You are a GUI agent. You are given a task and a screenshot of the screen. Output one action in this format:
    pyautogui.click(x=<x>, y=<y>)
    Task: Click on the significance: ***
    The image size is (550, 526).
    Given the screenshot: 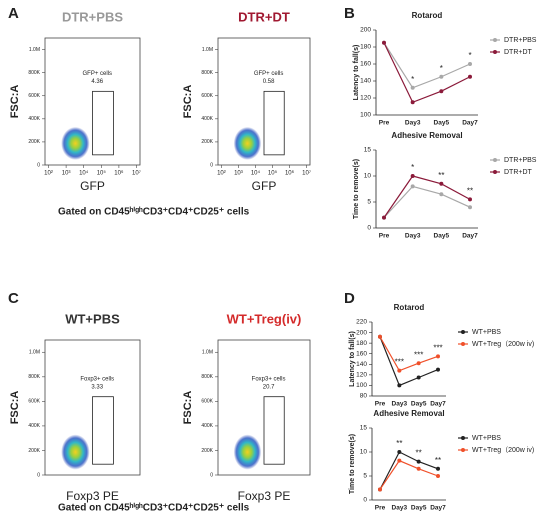 What is the action you would take?
    pyautogui.click(x=399, y=362)
    